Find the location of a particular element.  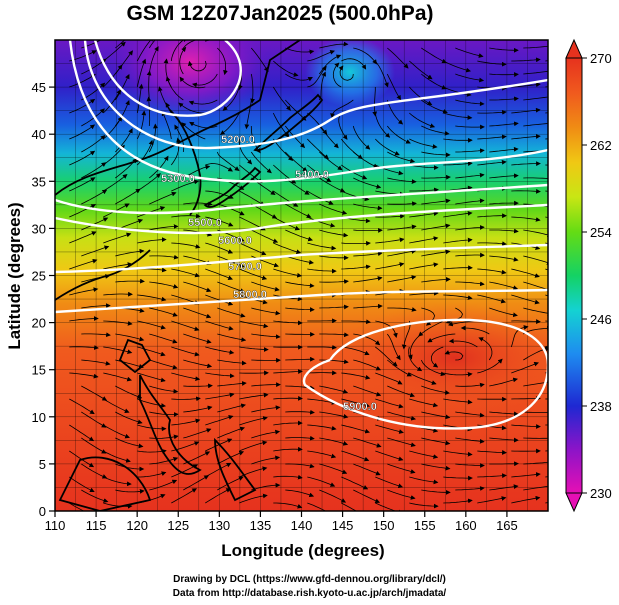

colorbar-tick-label: 270 is located at coordinates (601, 58).